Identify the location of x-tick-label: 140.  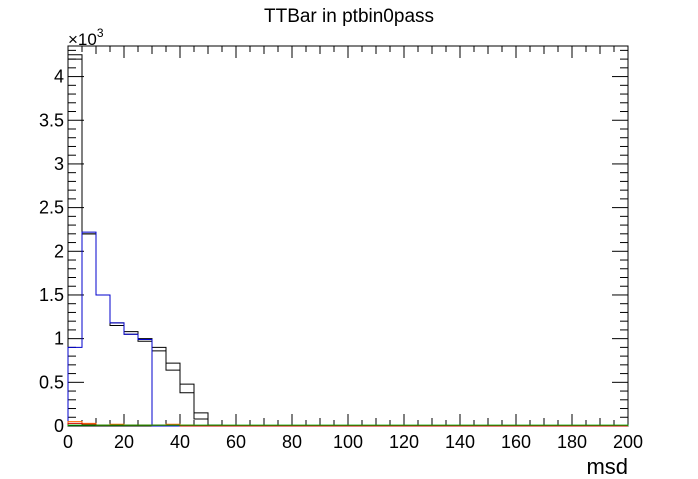
(460, 442).